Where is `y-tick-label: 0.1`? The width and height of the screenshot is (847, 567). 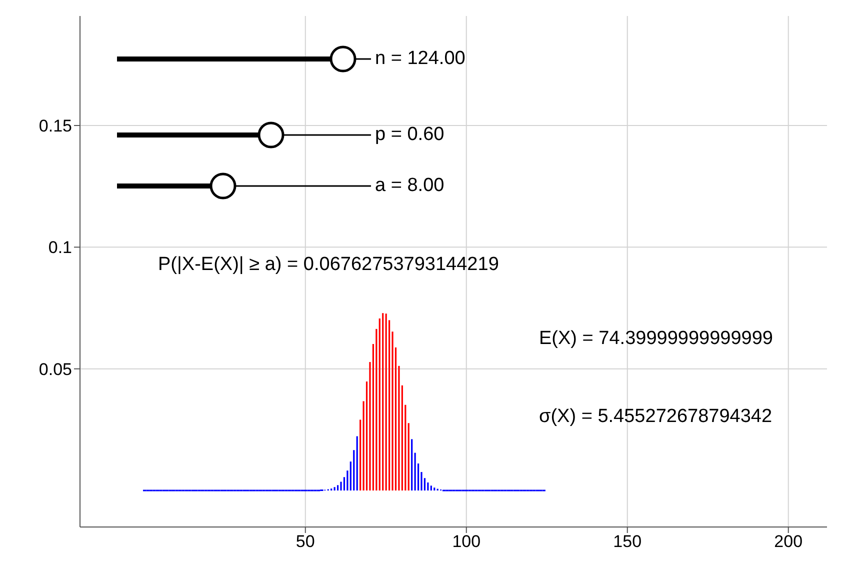
y-tick-label: 0.1 is located at coordinates (60, 248).